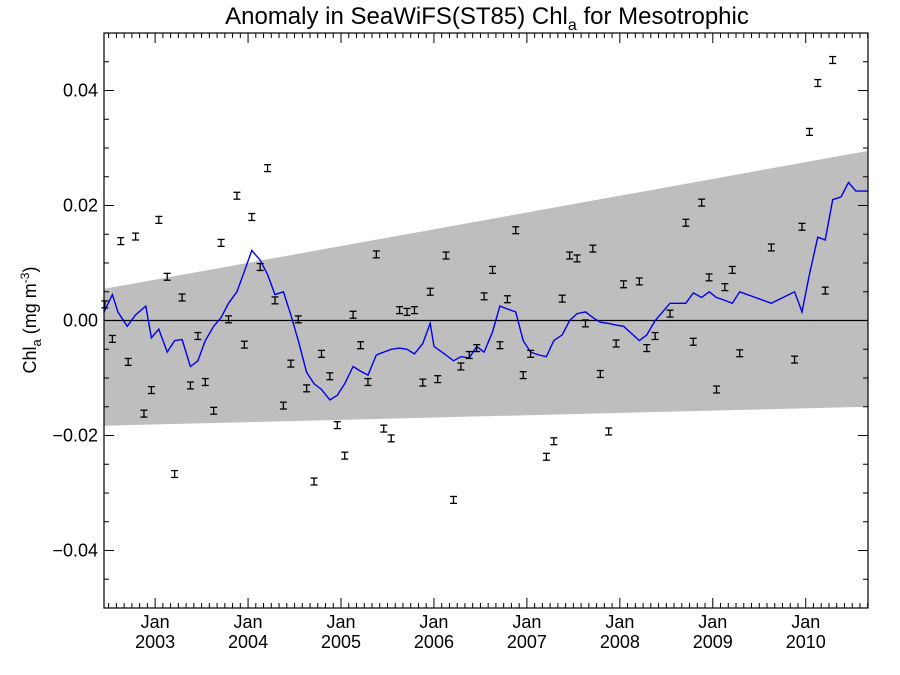 This screenshot has width=900, height=675. I want to click on y-axis-label-superscript: -3, so click(25, 277).